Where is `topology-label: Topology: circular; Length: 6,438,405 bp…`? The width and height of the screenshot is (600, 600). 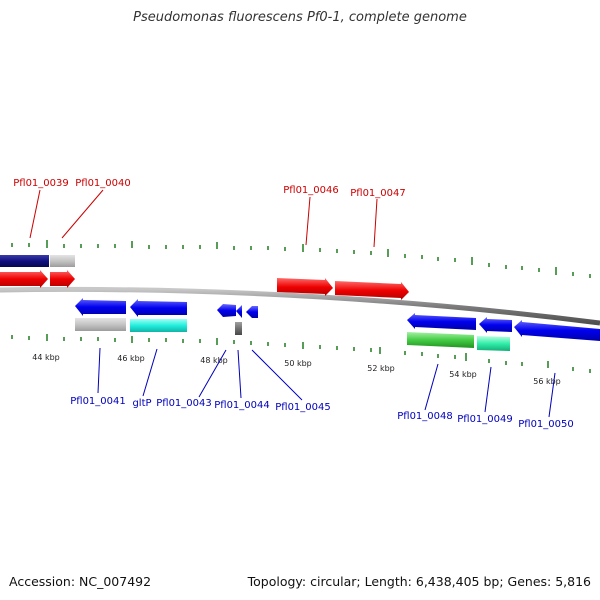 topology-label: Topology: circular; Length: 6,438,405 bp… is located at coordinates (419, 581).